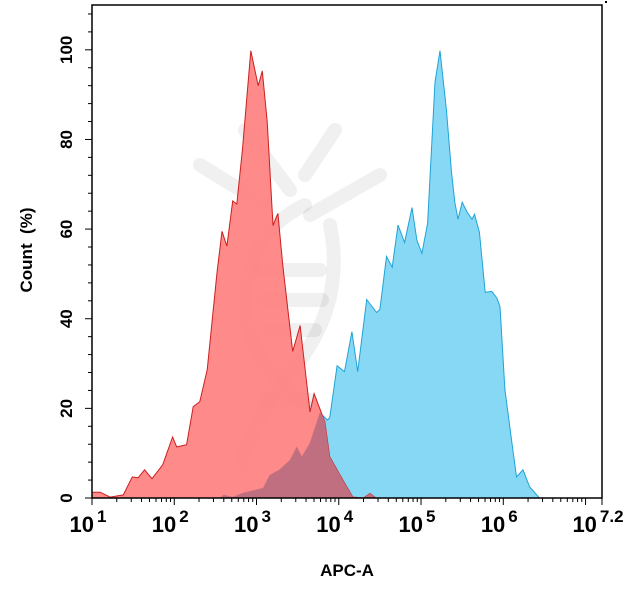 Image resolution: width=627 pixels, height=600 pixels. What do you see at coordinates (88, 522) in the screenshot?
I see `x-tick-label: 10 1` at bounding box center [88, 522].